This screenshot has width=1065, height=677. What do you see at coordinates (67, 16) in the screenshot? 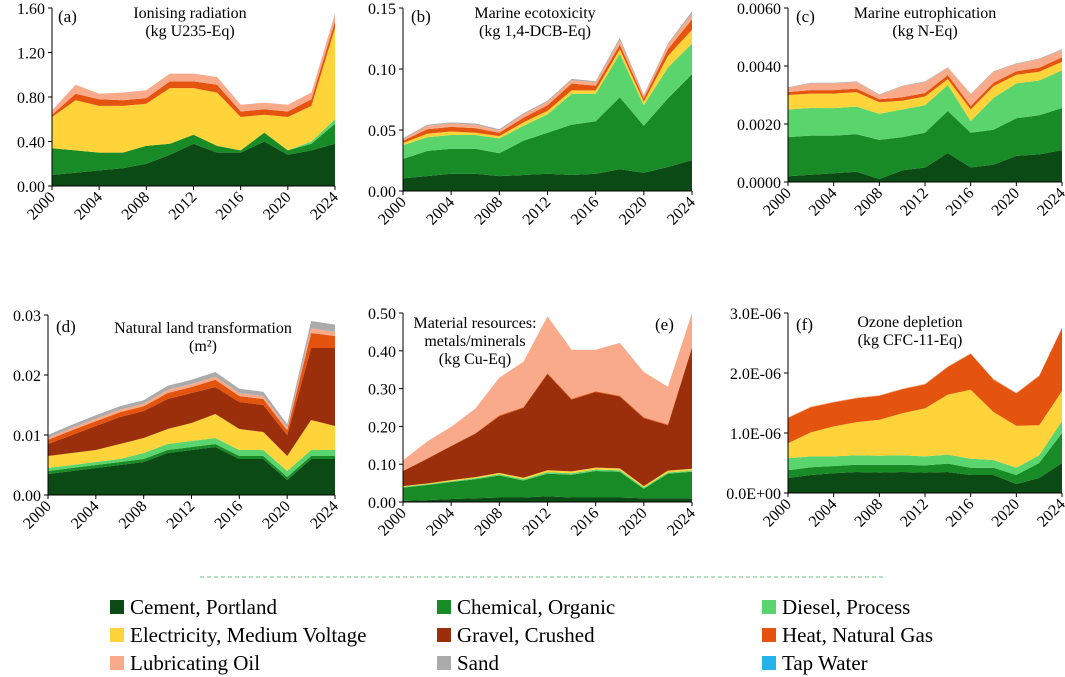
I see `panel-tag-a: (a)` at bounding box center [67, 16].